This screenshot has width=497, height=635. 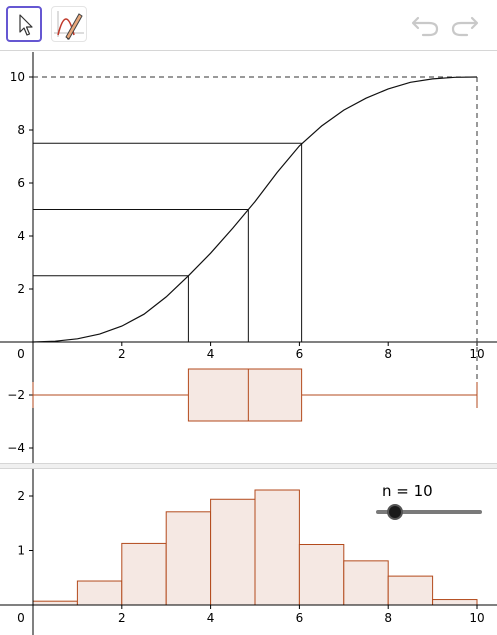 What do you see at coordinates (16, 395) in the screenshot?
I see `y-tick-label: −2` at bounding box center [16, 395].